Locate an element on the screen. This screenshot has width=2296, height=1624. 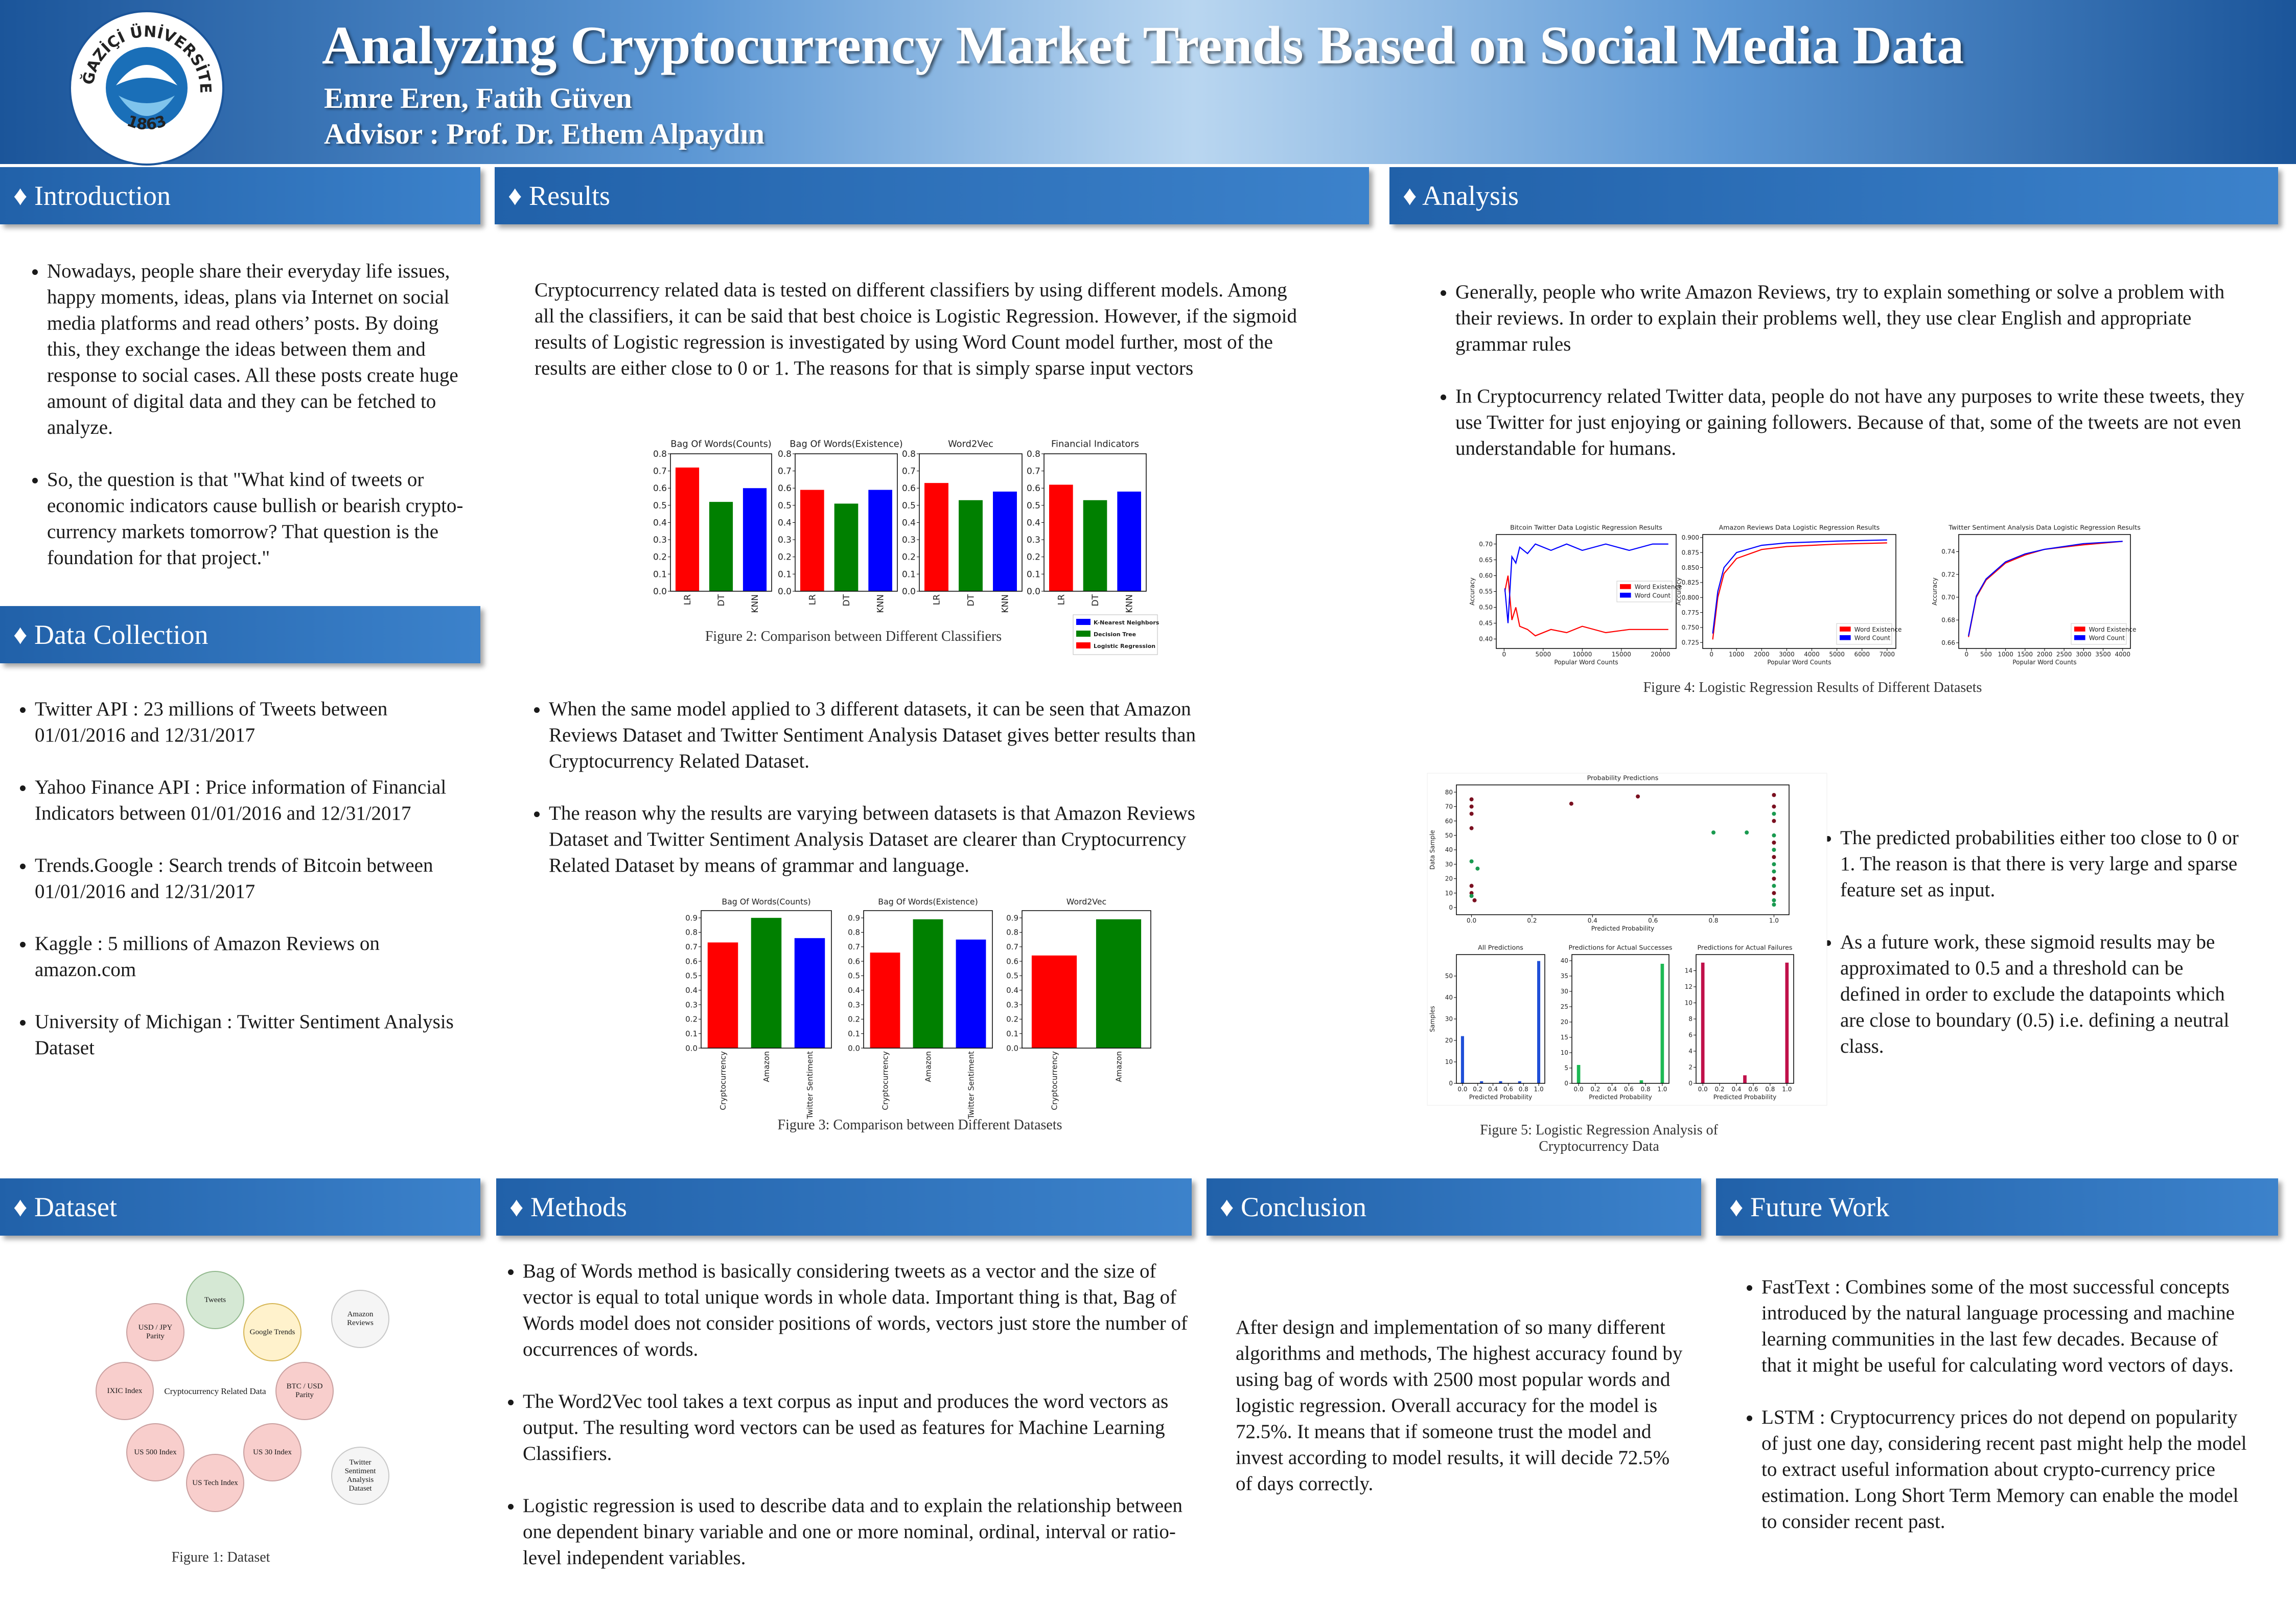
legend-label: Word Existence is located at coordinates (1878, 629).